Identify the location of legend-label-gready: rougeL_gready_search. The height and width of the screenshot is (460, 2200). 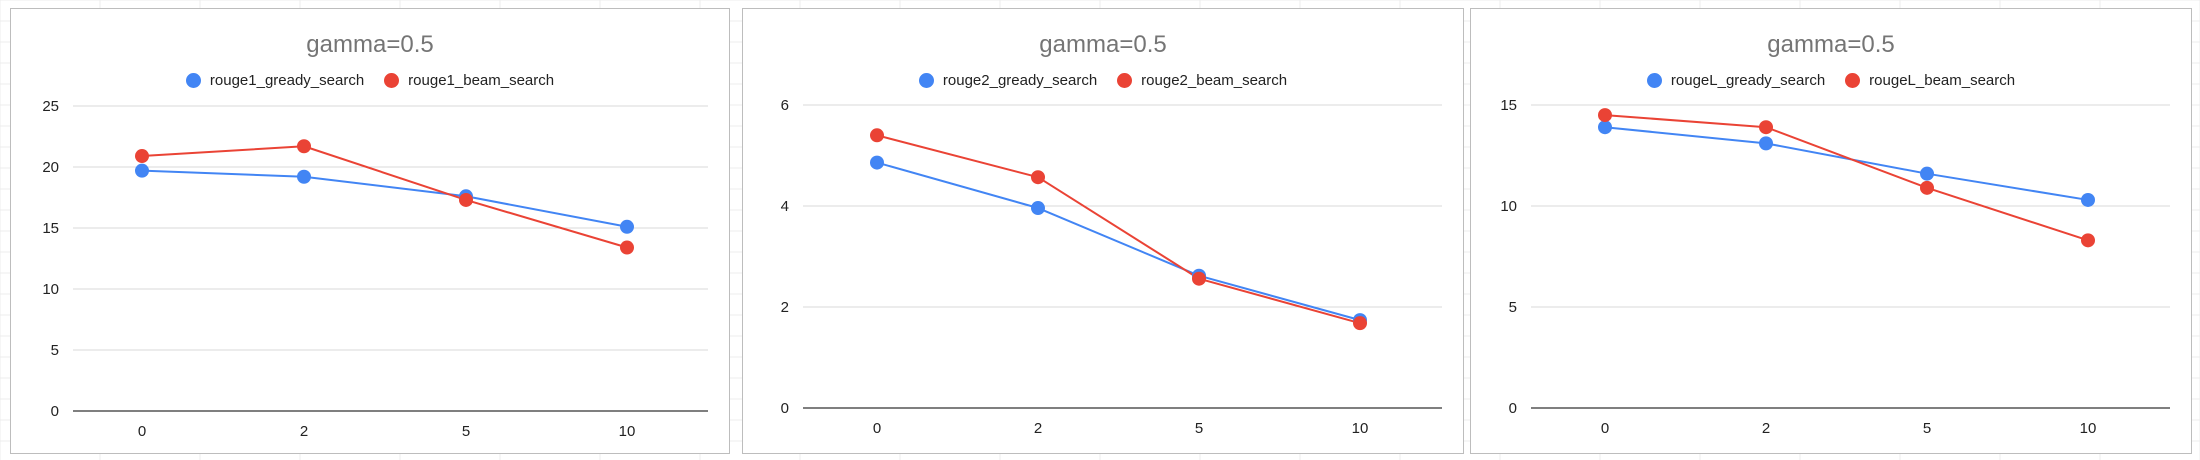
(1748, 80).